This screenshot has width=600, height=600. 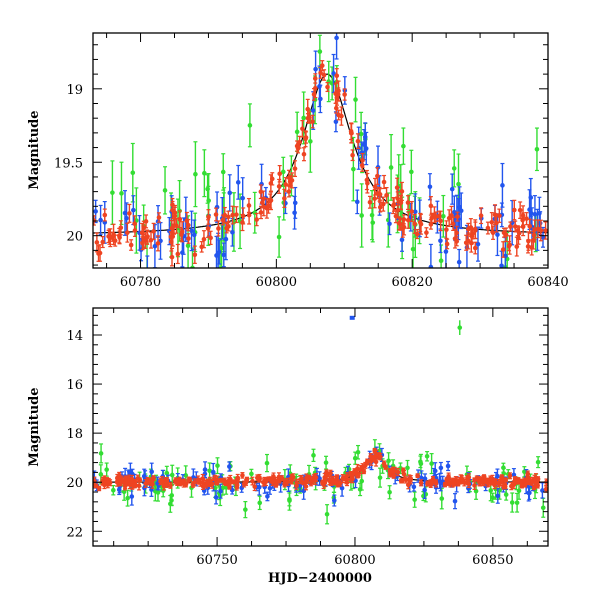 What do you see at coordinates (74, 483) in the screenshot?
I see `y-tick-label: 20` at bounding box center [74, 483].